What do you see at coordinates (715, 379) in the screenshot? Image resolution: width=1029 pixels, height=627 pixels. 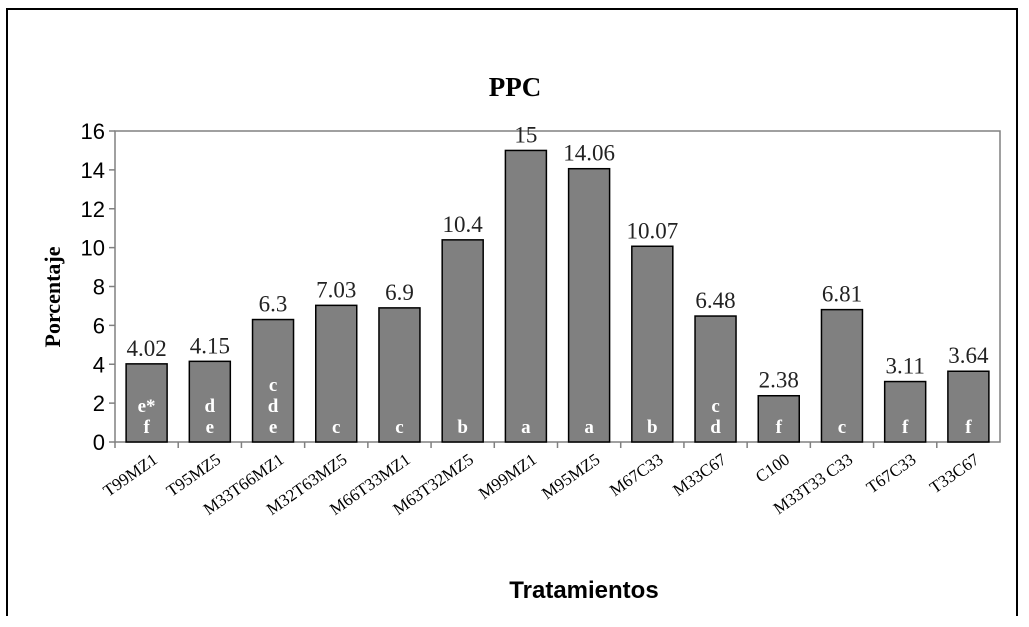 I see `bar-M33C67` at bounding box center [715, 379].